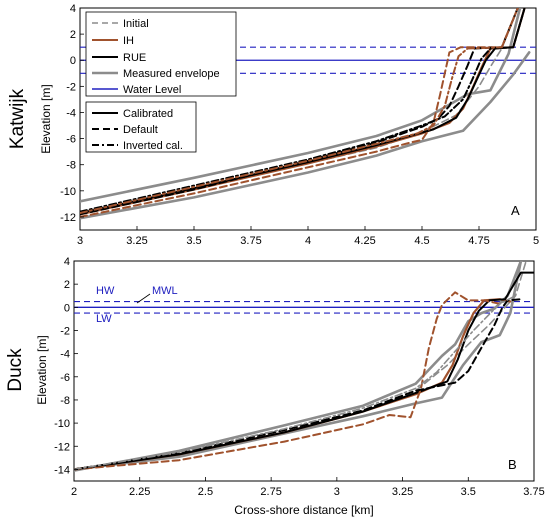  I want to click on y-tick-label-b-0: 4, so click(67, 262).